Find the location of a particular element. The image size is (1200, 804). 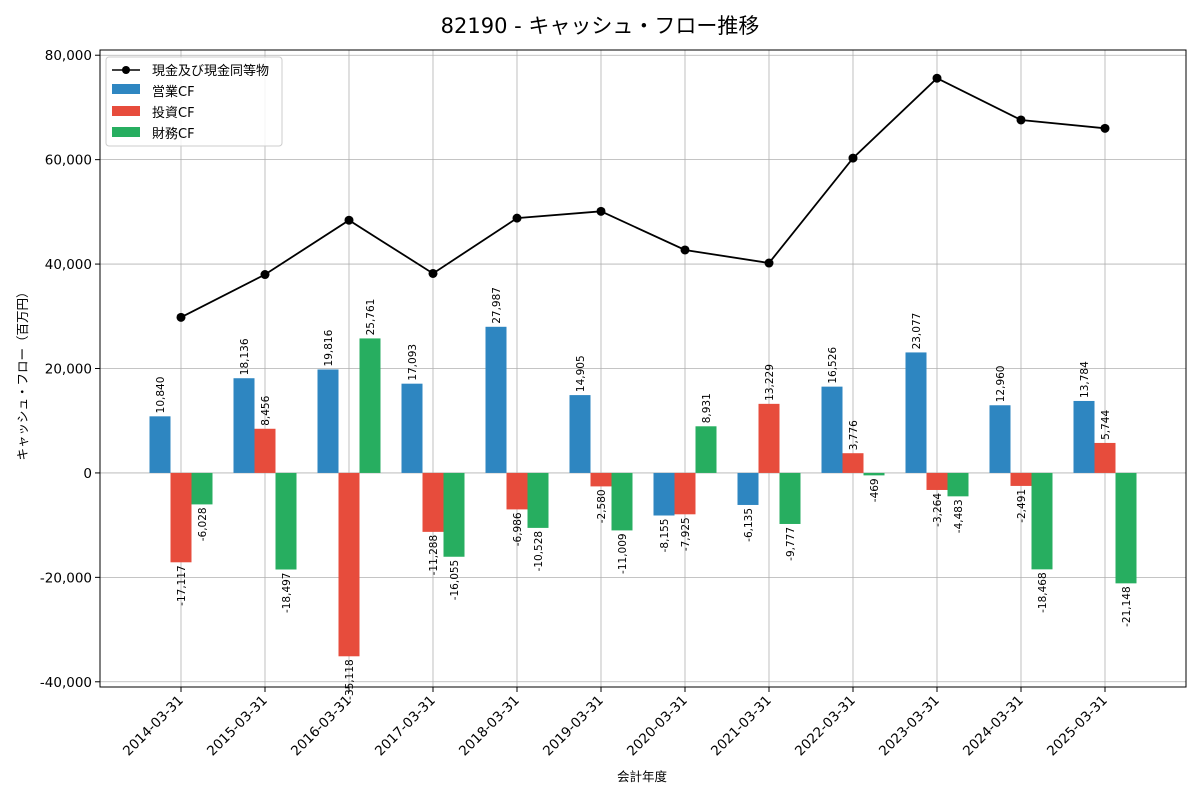

legend-line-marker is located at coordinates (126, 70).